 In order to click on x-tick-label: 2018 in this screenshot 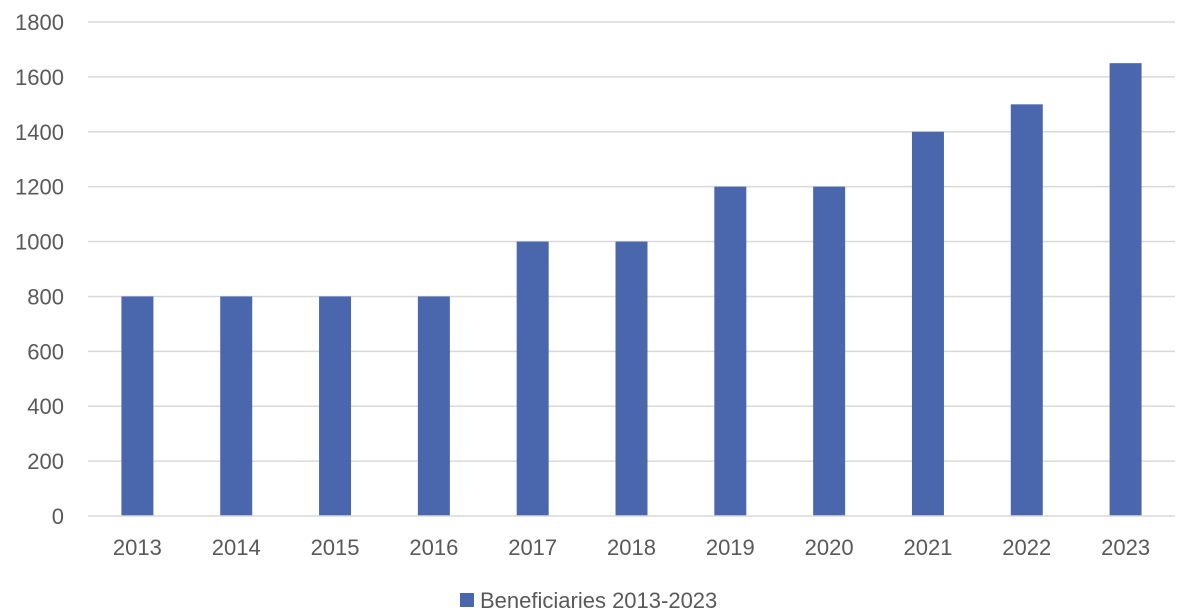, I will do `click(631, 547)`.